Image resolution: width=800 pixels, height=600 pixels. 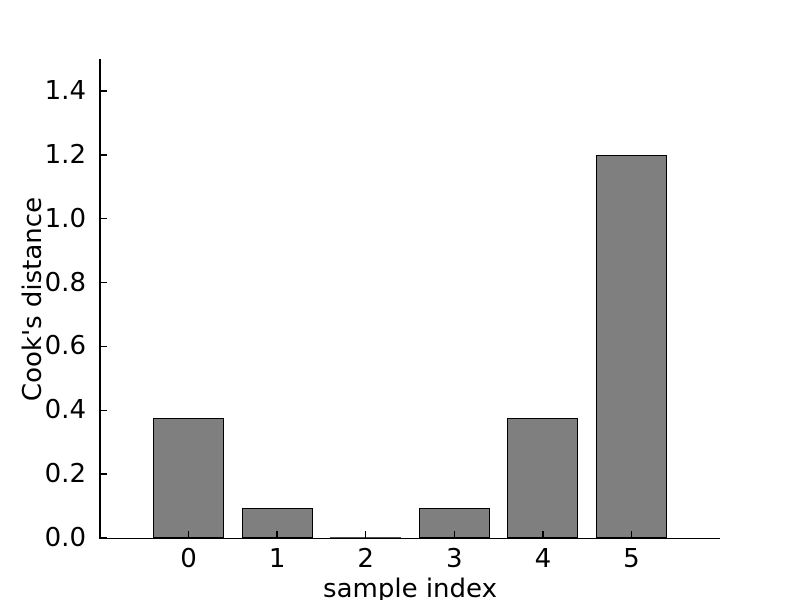 What do you see at coordinates (277, 559) in the screenshot?
I see `x-tick-label: 1` at bounding box center [277, 559].